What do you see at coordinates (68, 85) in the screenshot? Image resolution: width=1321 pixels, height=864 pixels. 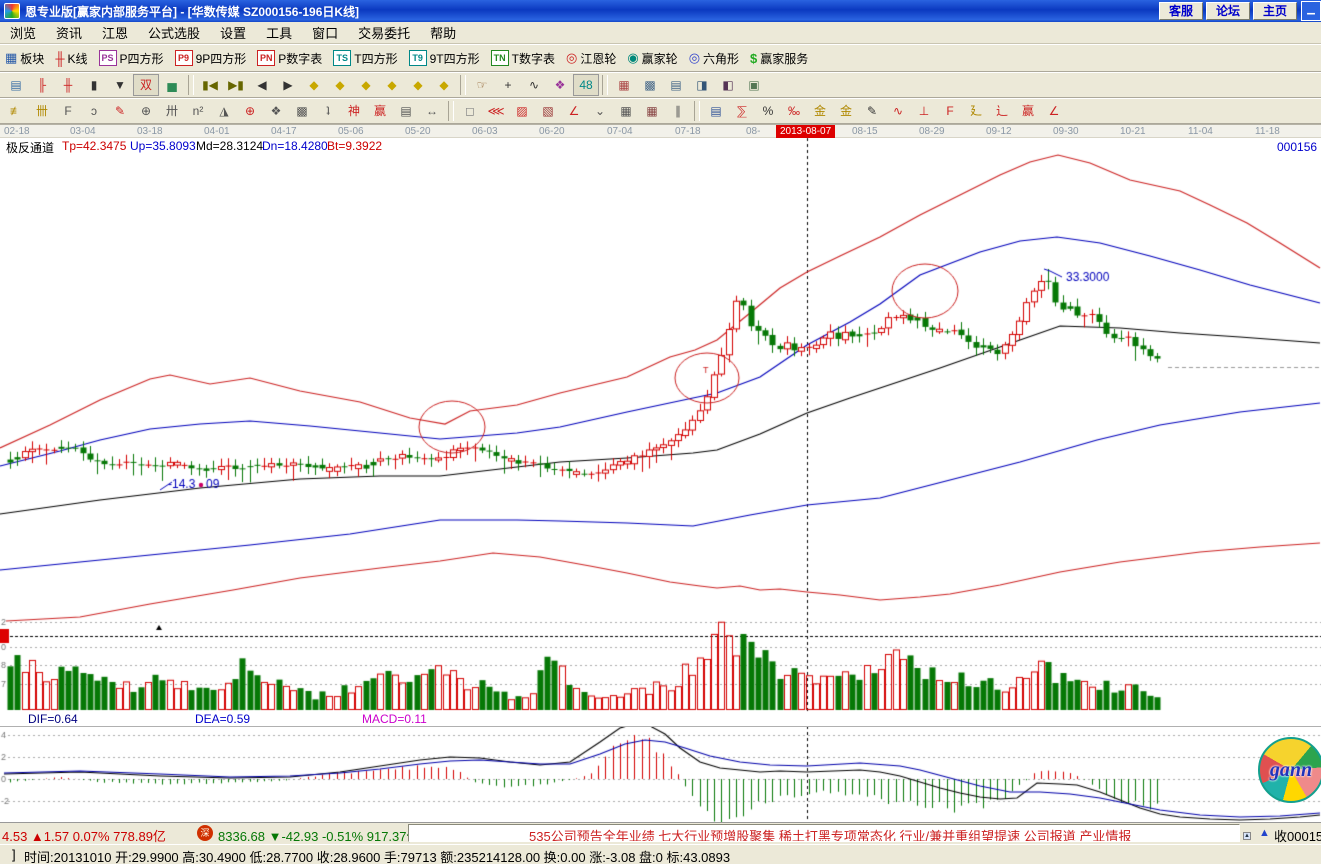 I see `tool-icon-toolbar2-2: ╫` at bounding box center [68, 85].